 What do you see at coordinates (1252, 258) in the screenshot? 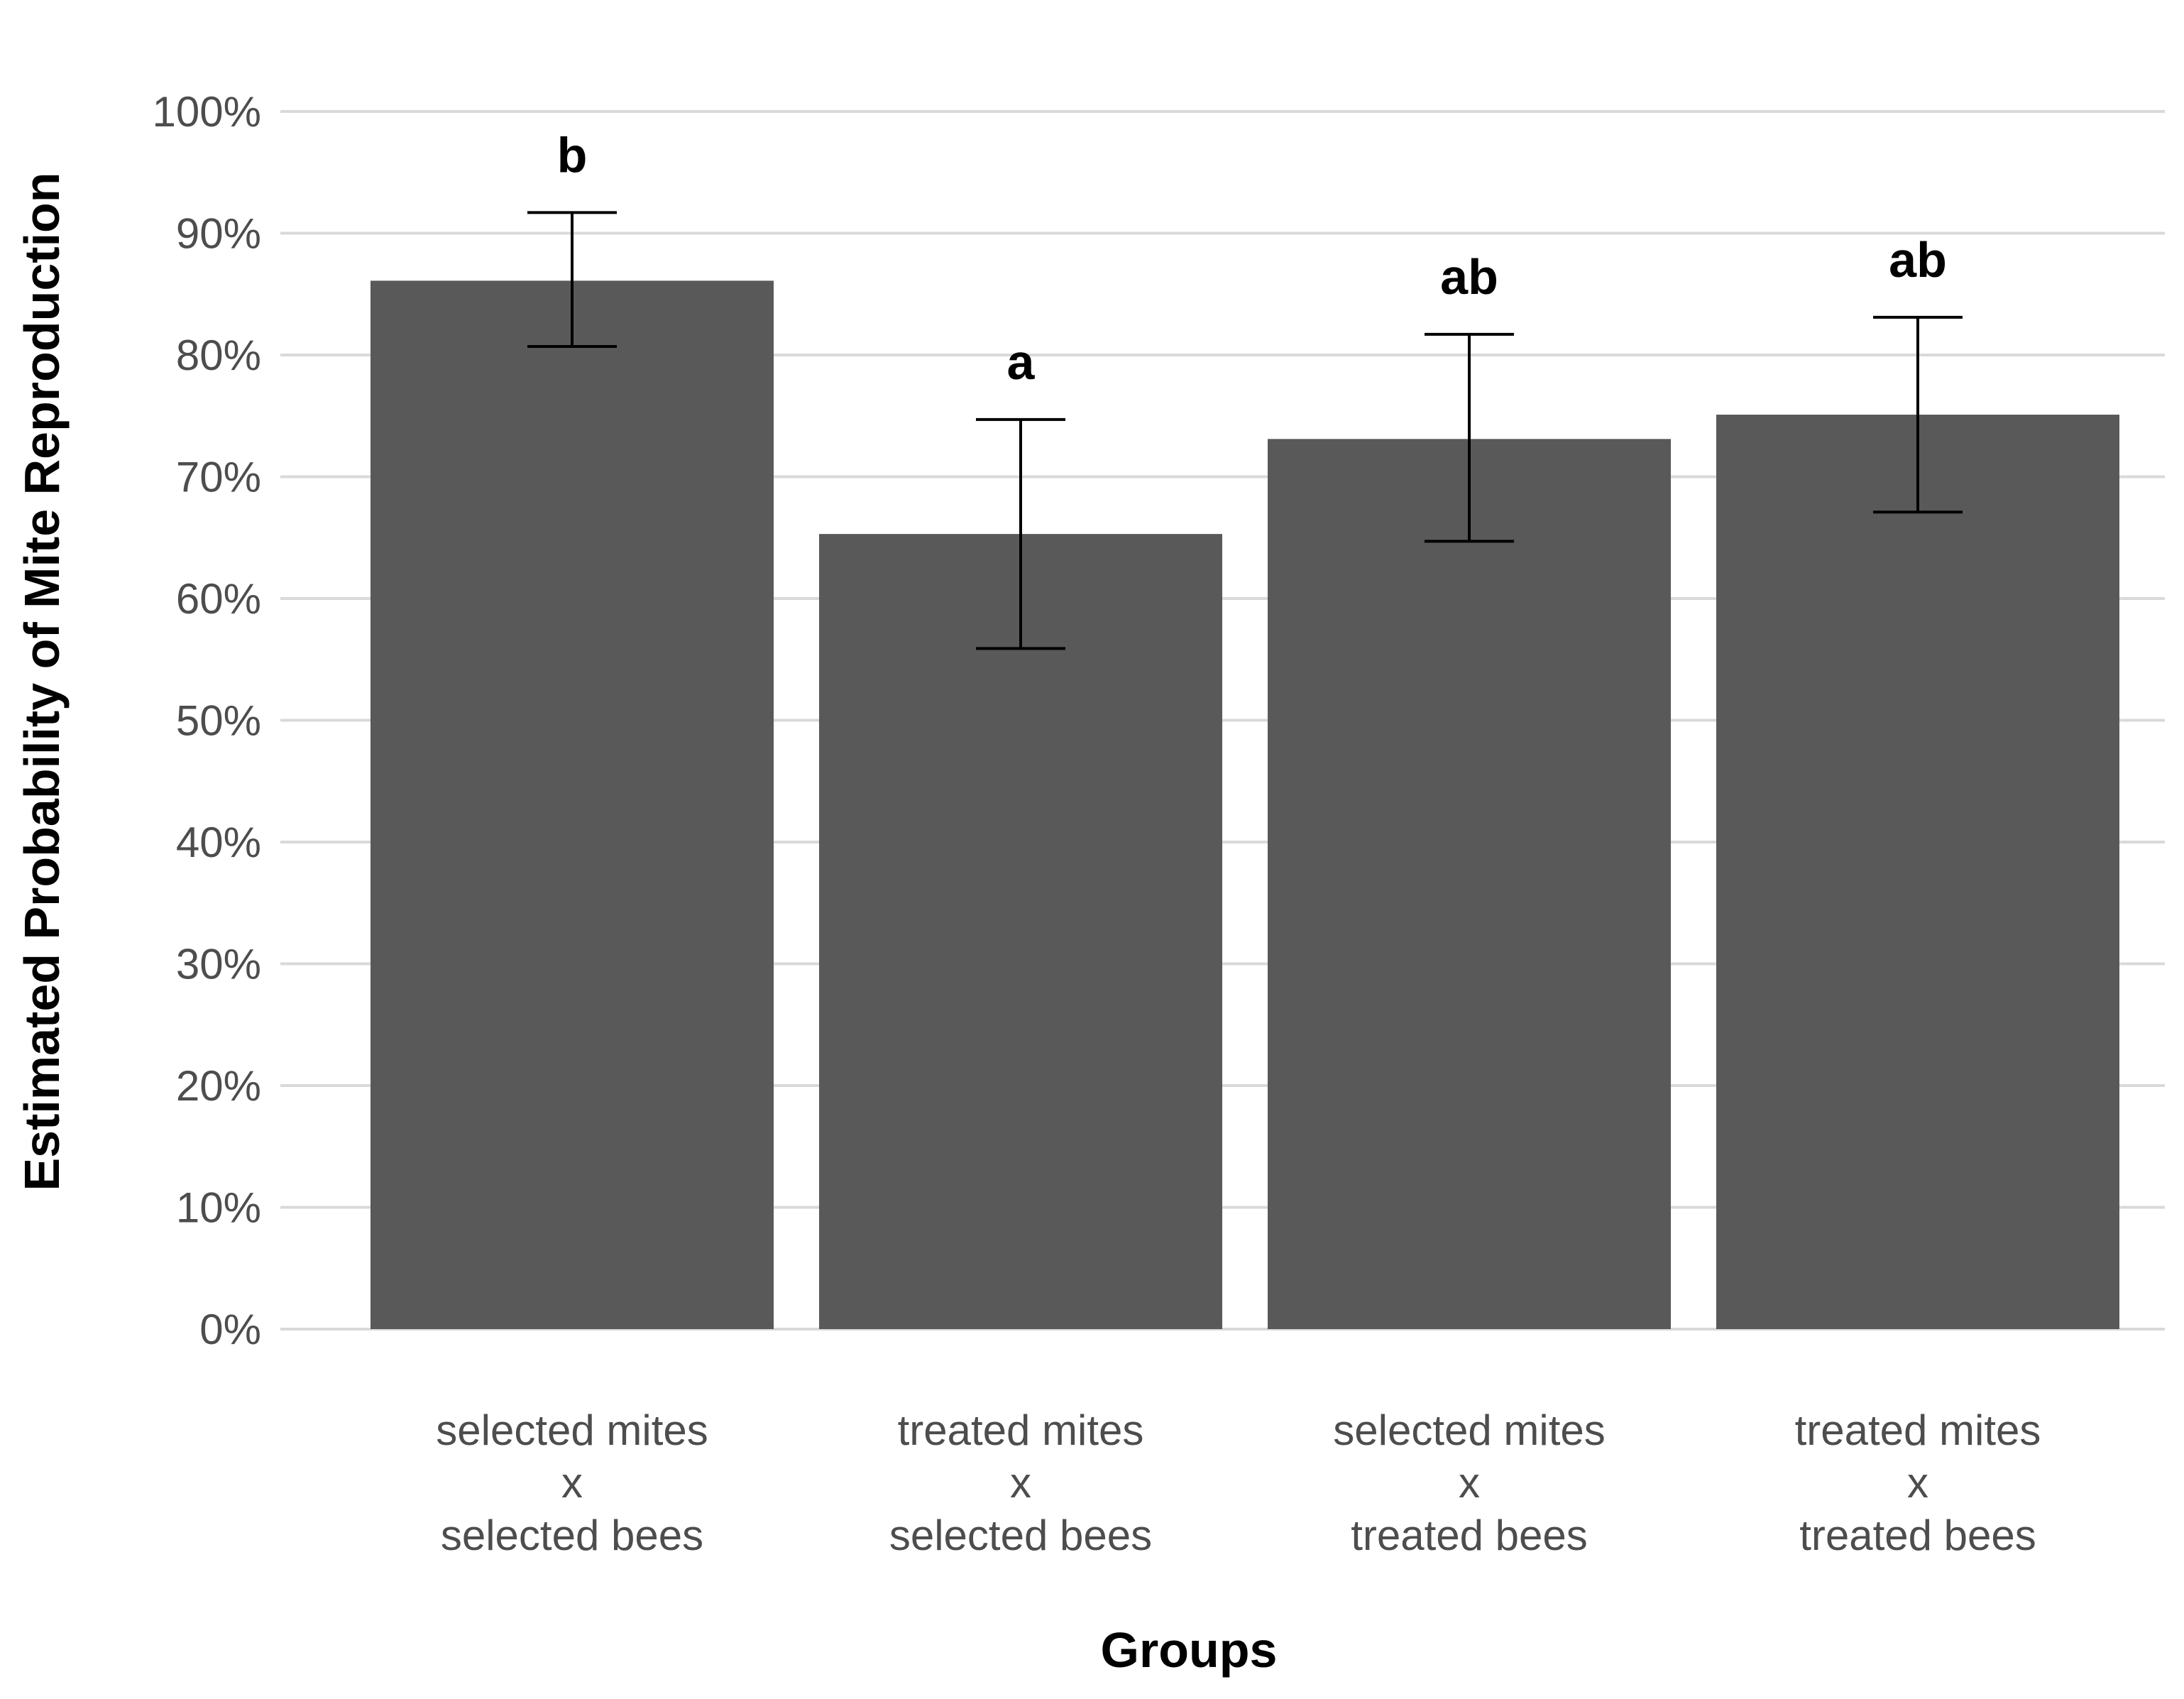
I see `significance-letters: b a ab ab` at bounding box center [1252, 258].